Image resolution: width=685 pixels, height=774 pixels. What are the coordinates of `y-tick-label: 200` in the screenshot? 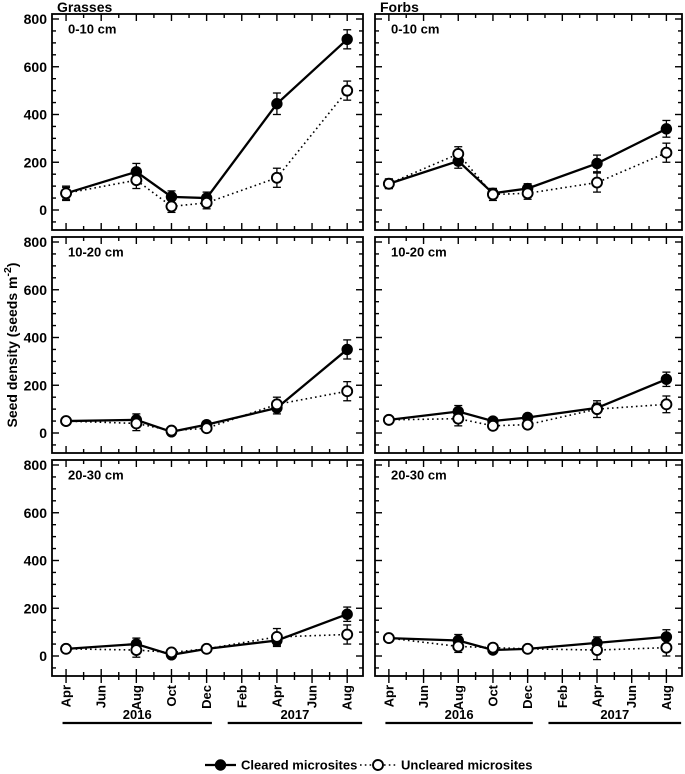 It's located at (36, 162).